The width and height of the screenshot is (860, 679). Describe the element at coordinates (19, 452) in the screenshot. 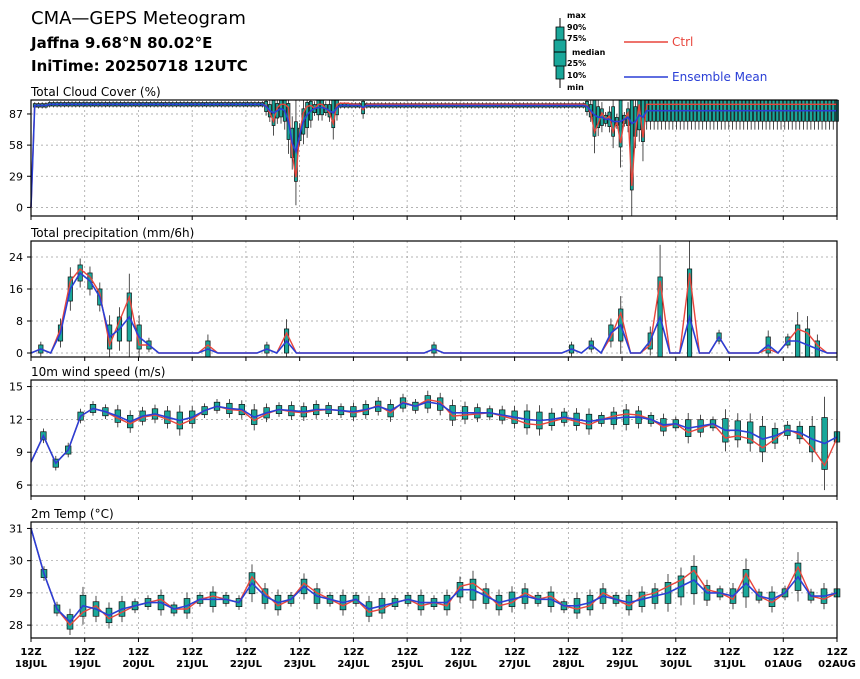

I see `y-tick-label: 9` at that location.